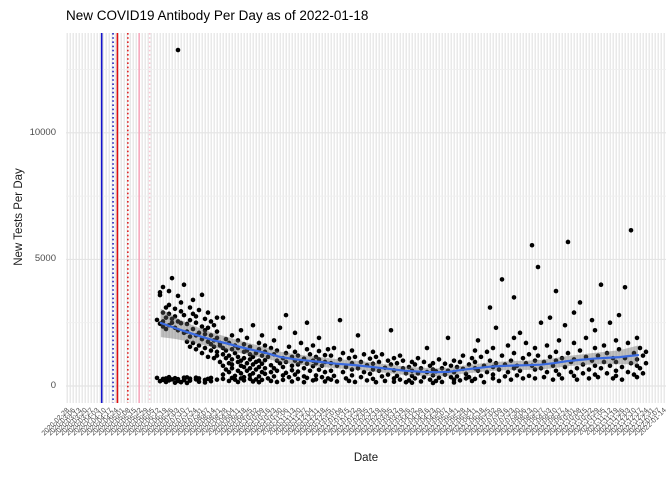 The height and width of the screenshot is (480, 672). What do you see at coordinates (104, 422) in the screenshot?
I see `x-tick-label: 2020-04-24` at bounding box center [104, 422].